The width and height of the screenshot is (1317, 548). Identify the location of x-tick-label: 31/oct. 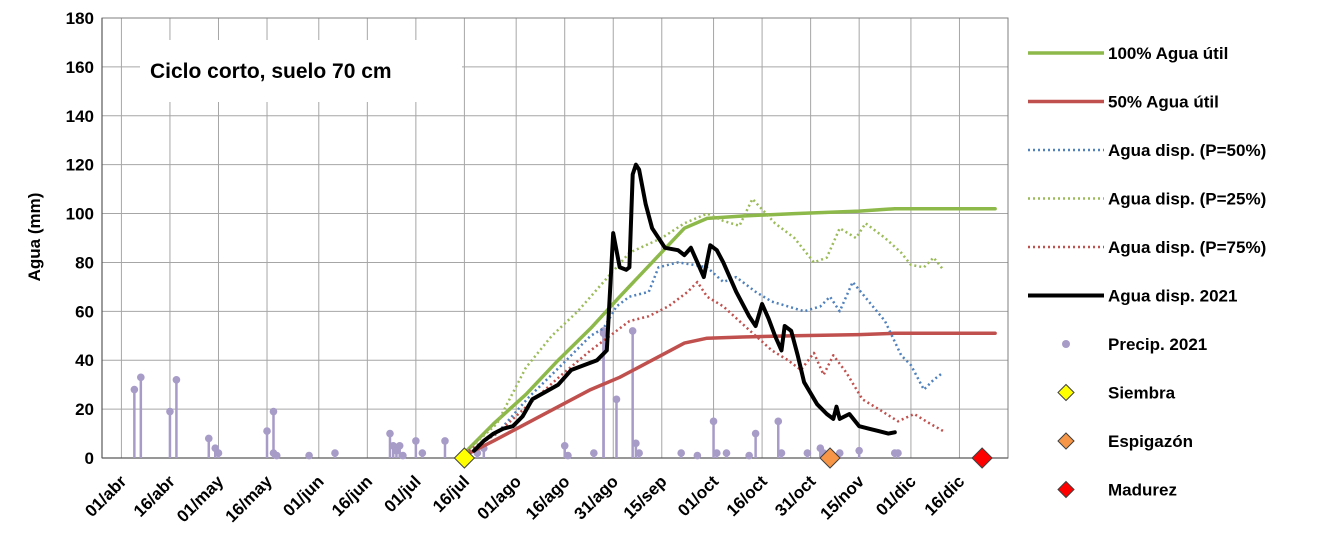
(795, 496).